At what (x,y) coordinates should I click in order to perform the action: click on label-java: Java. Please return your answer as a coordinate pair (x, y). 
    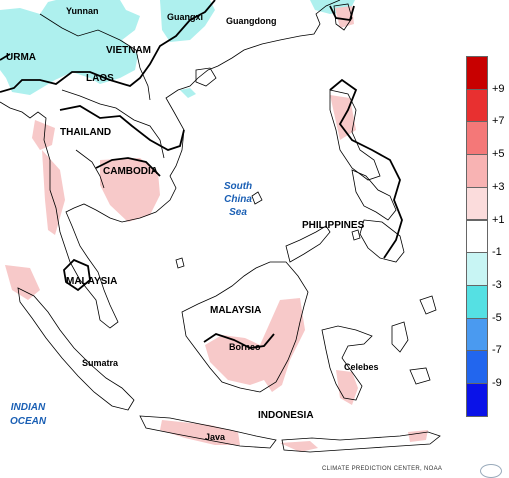
    Looking at the image, I should click on (215, 437).